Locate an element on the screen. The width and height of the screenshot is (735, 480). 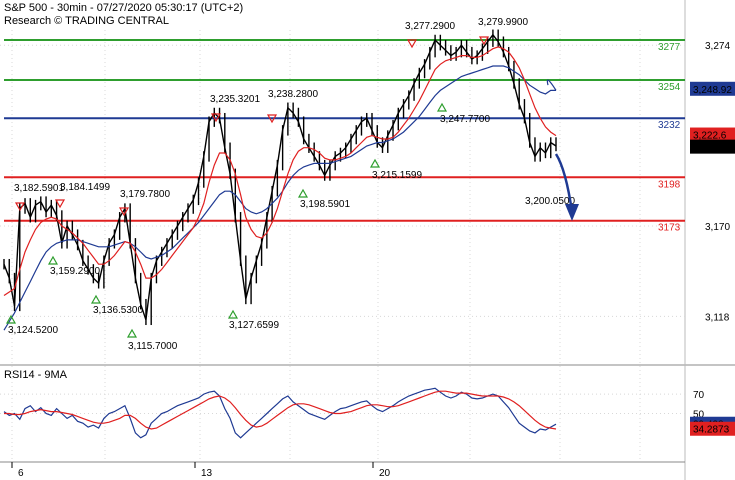
annotation-label-low: 3,247.7700 is located at coordinates (465, 119).